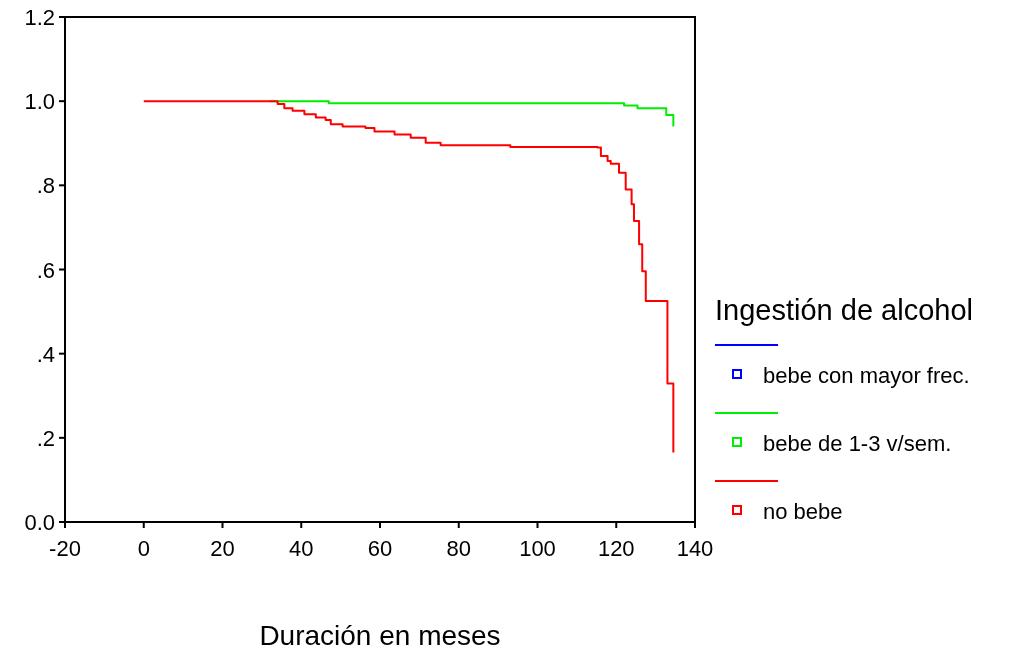  I want to click on x-tick-label: 0, so click(143, 548).